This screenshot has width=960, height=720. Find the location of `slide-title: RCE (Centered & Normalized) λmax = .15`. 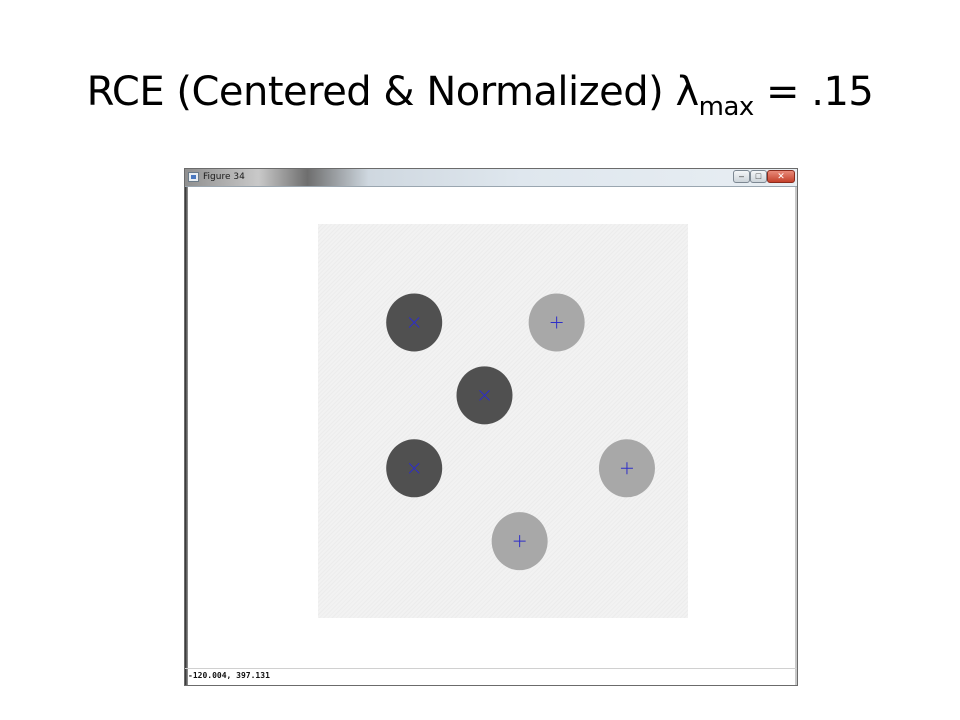

slide-title: RCE (Centered & Normalized) λmax = .15 is located at coordinates (480, 92).